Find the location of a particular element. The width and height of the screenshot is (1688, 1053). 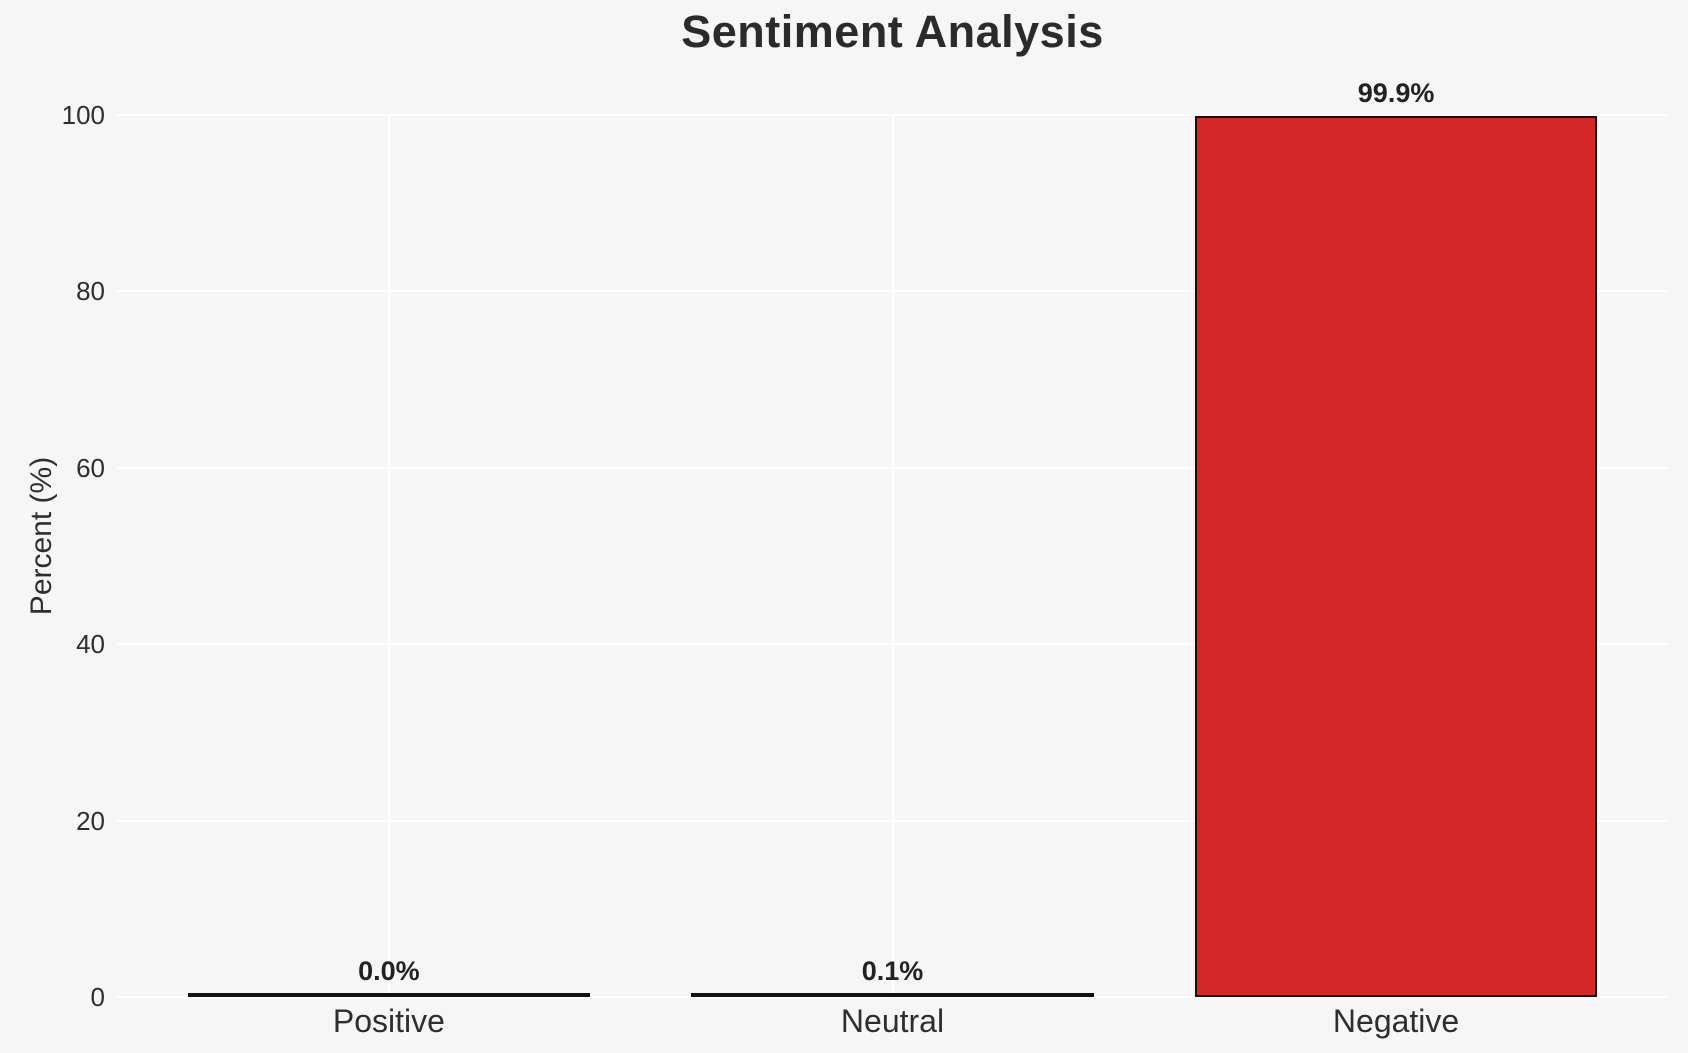

gridline-horizontal is located at coordinates (892, 997).